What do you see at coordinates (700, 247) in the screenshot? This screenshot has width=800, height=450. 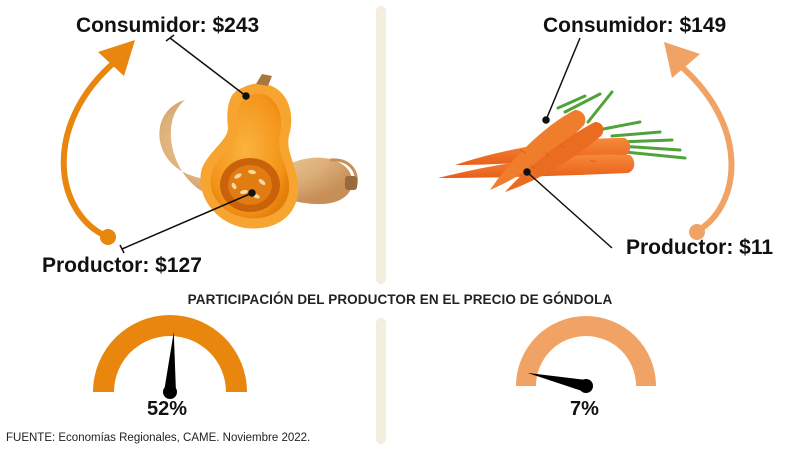 I see `right-producer-price: Productor: $11` at bounding box center [700, 247].